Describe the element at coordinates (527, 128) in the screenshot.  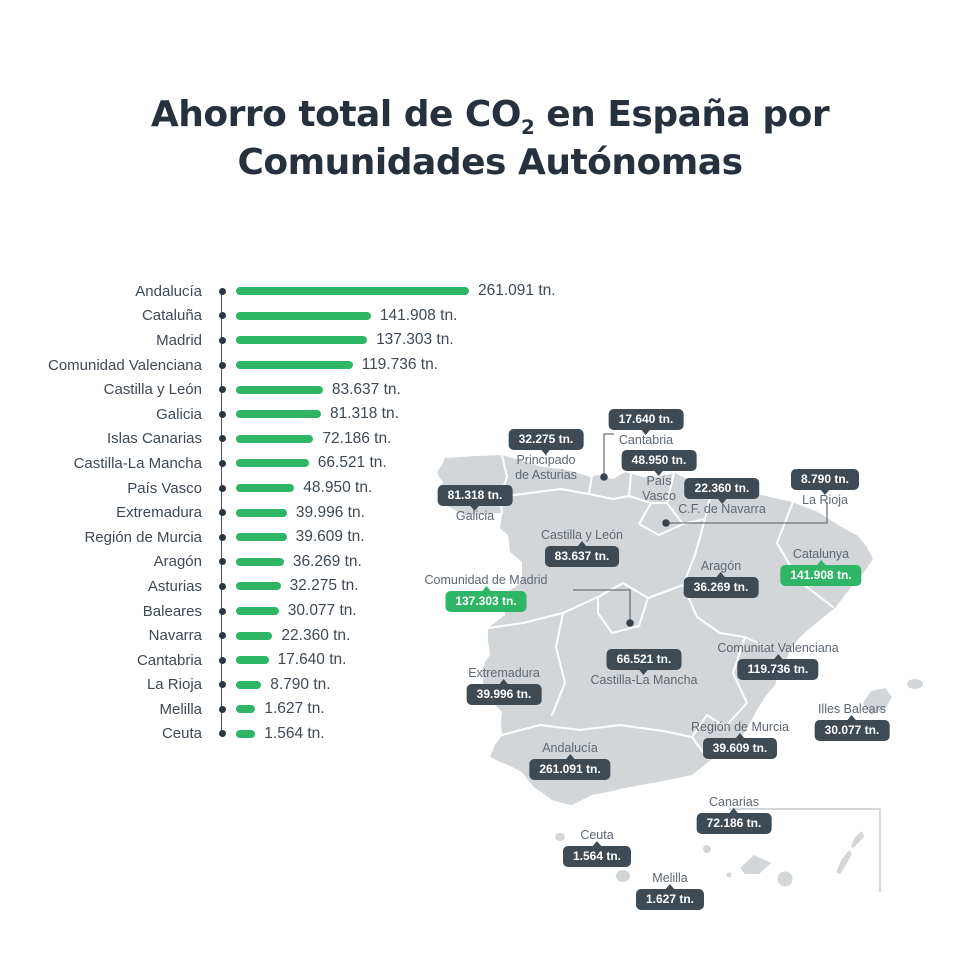
I see `co2-subscript: 2` at that location.